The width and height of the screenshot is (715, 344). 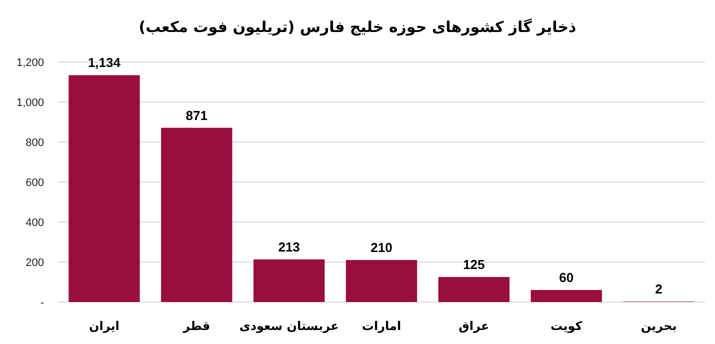 What do you see at coordinates (658, 326) in the screenshot?
I see `x-tick-label: بحرین` at bounding box center [658, 326].